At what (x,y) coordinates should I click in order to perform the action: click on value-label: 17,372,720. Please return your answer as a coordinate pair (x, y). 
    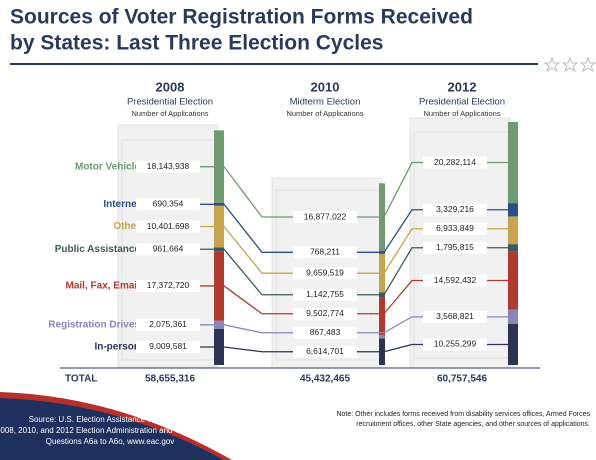
    Looking at the image, I should click on (168, 285).